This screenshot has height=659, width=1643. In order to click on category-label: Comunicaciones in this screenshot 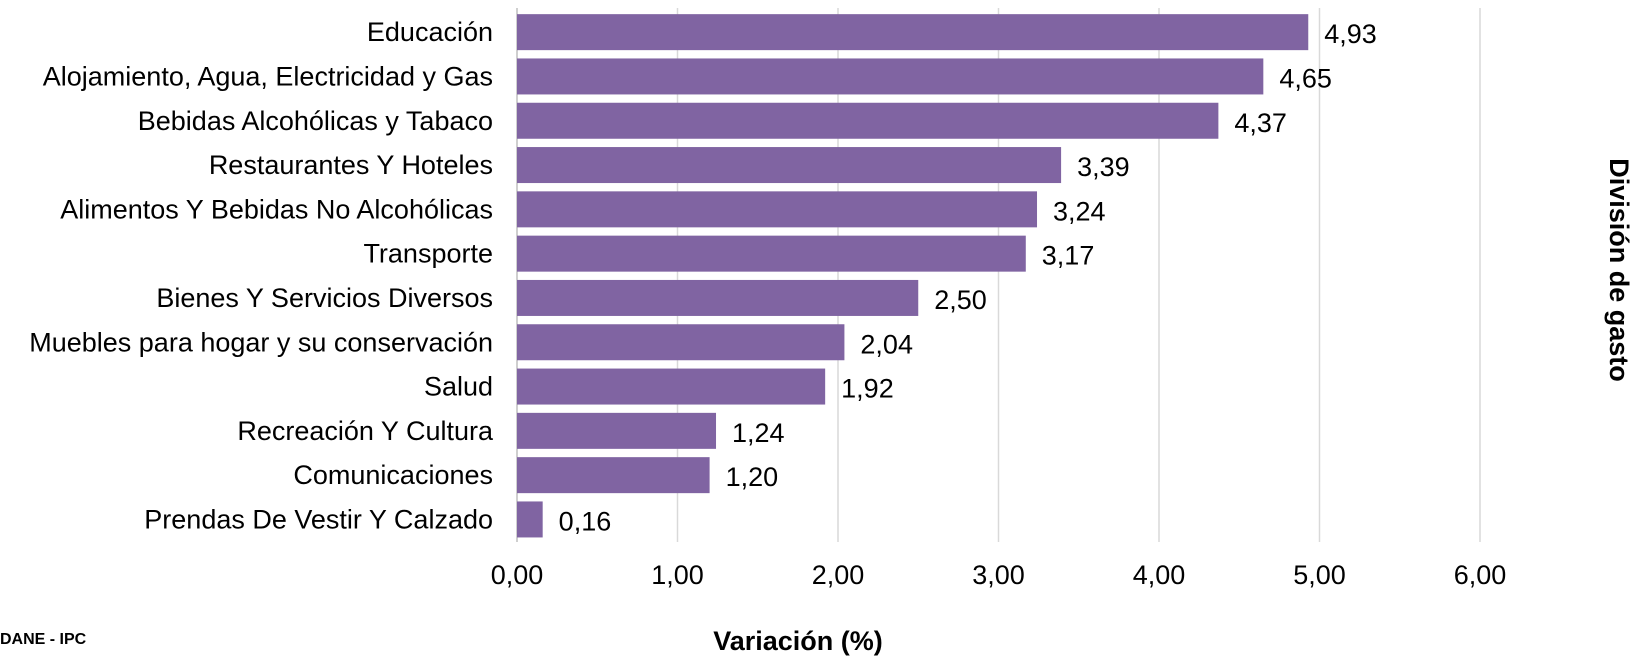, I will do `click(393, 475)`.